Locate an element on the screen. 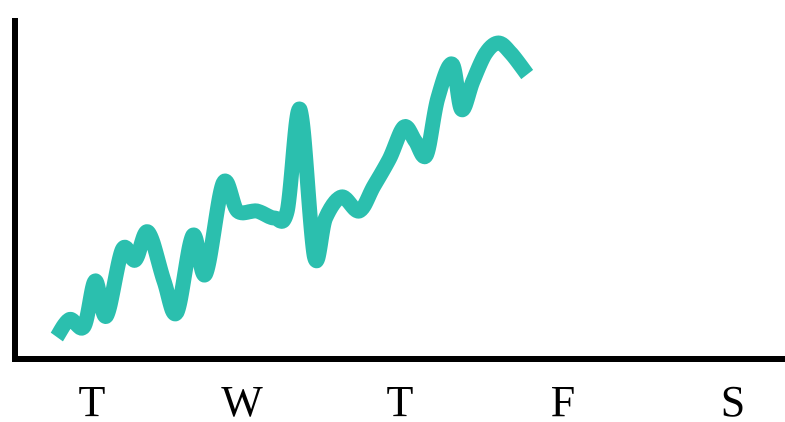 This screenshot has height=422, width=785. x-tick-label: F is located at coordinates (563, 399).